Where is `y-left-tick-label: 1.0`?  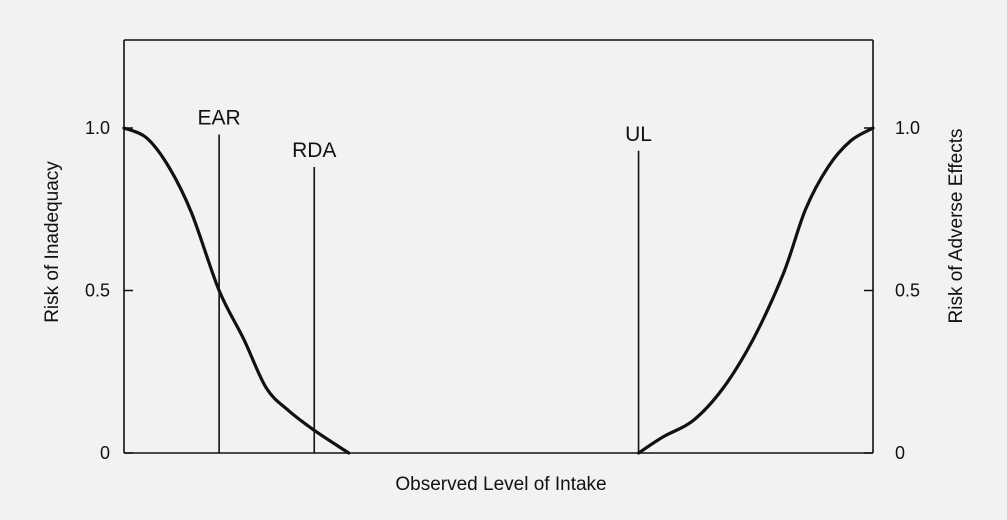
y-left-tick-label: 1.0 is located at coordinates (97, 128).